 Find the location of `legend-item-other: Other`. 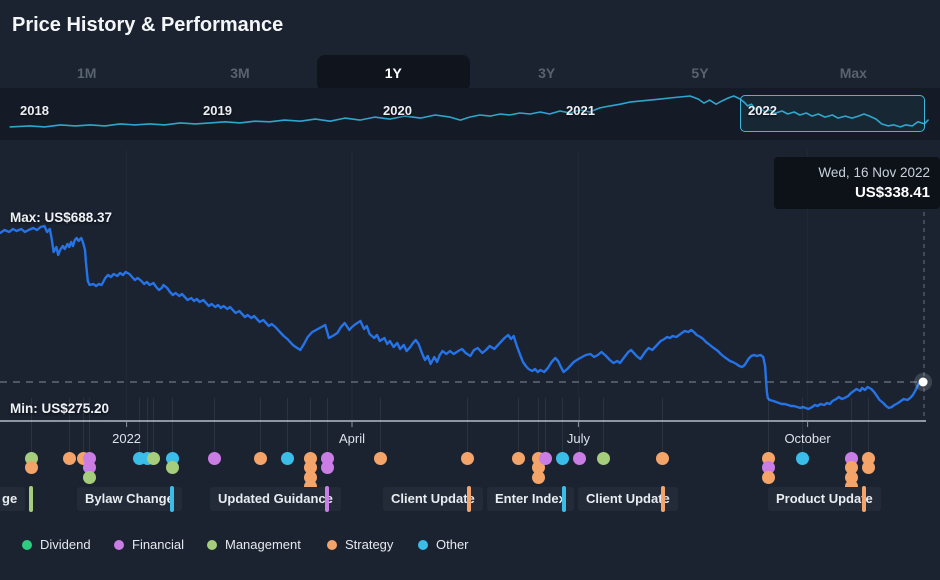

legend-item-other: Other is located at coordinates (443, 544).